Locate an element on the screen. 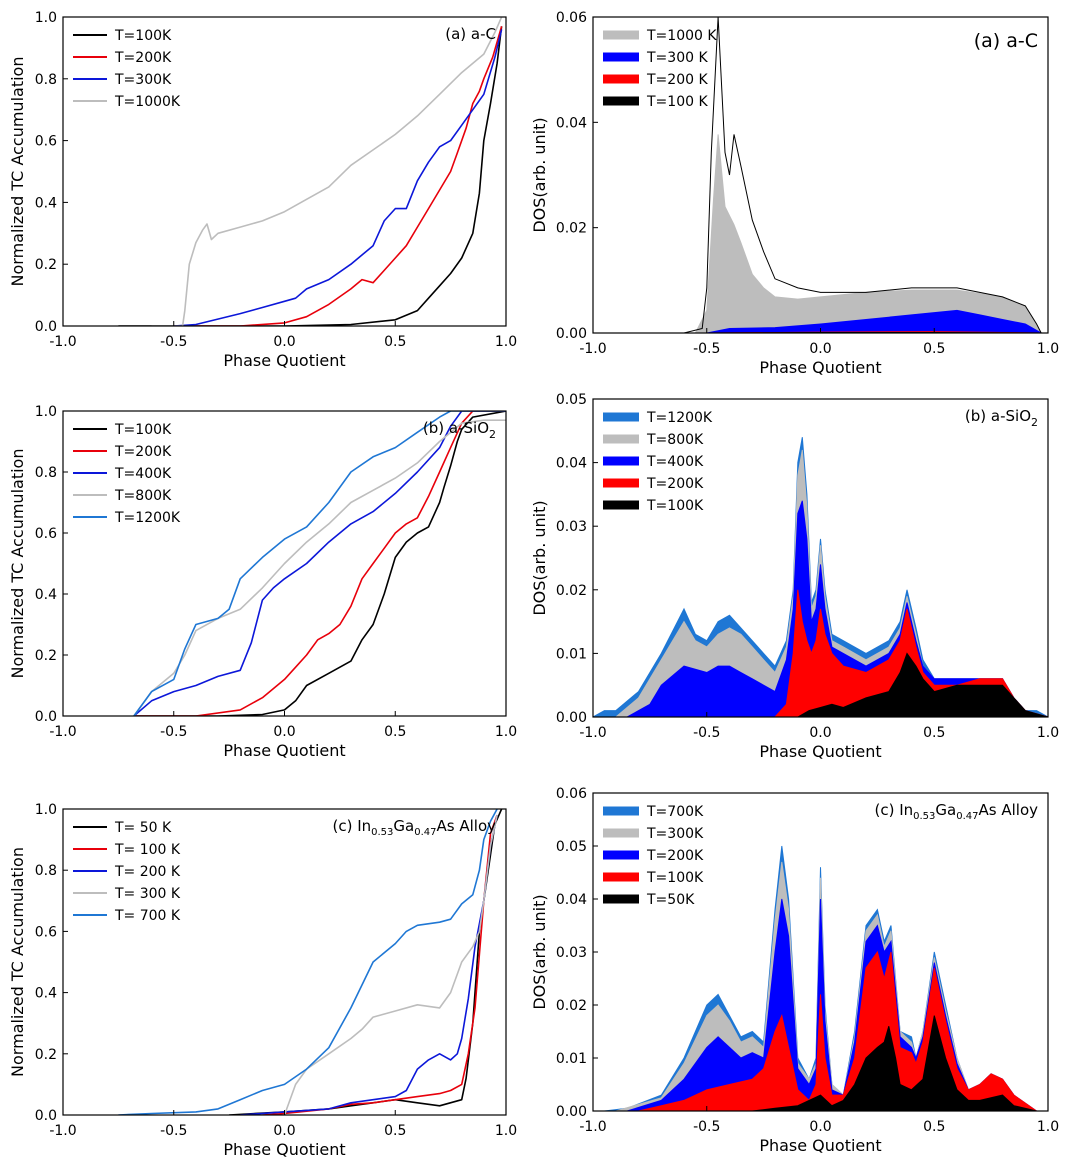 The height and width of the screenshot is (1170, 1071). panel-label-subscript: 2 is located at coordinates (492, 434).